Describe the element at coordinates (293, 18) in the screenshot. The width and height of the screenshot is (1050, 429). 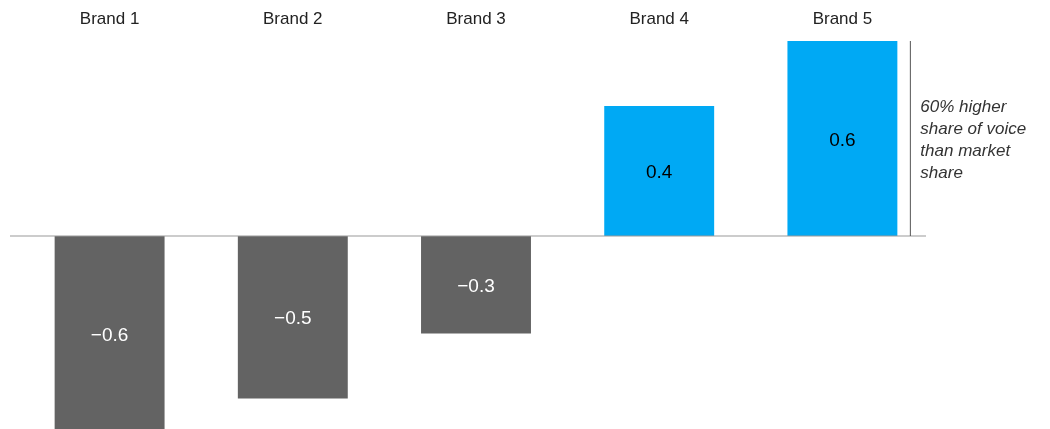
I see `x-tick-label: Brand 2` at that location.